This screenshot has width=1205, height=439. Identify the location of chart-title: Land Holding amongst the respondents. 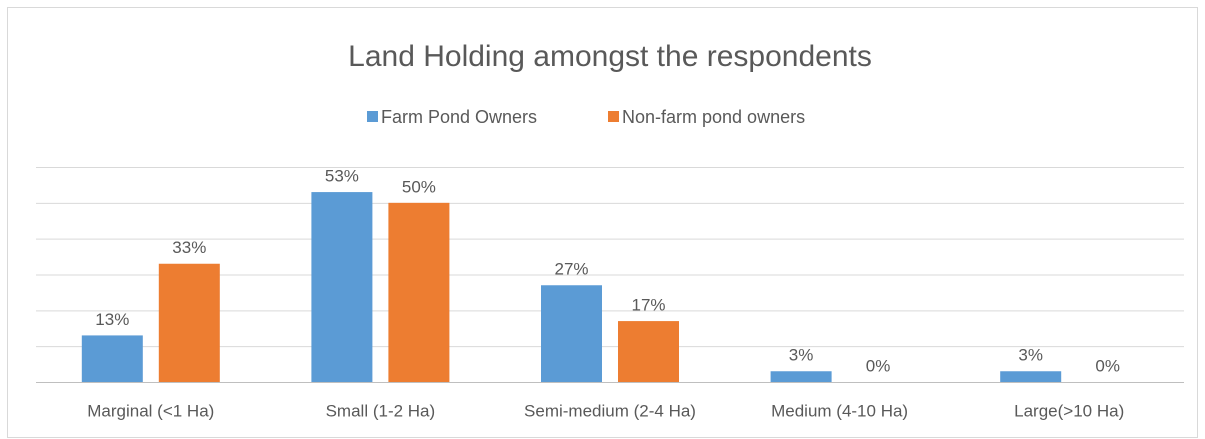
(610, 56).